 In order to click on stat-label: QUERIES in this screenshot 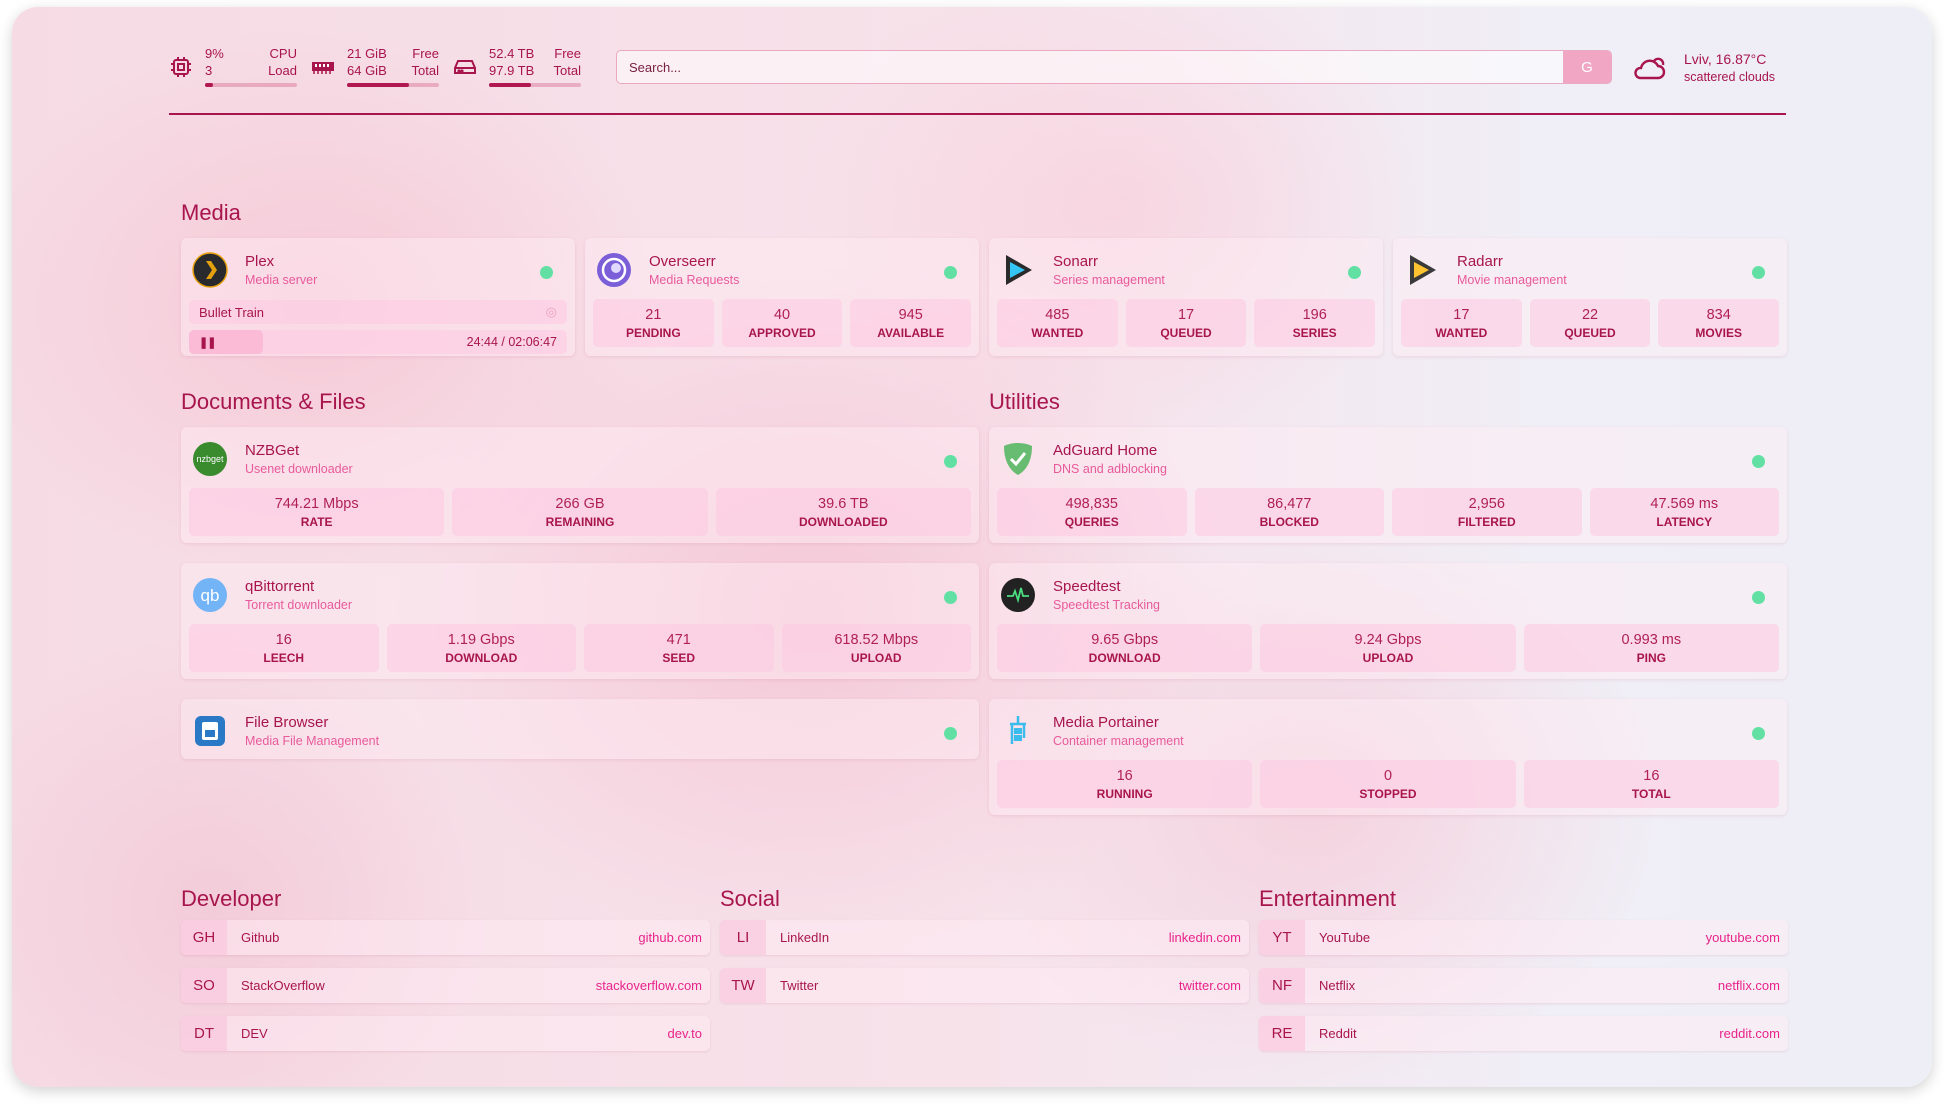, I will do `click(1091, 522)`.